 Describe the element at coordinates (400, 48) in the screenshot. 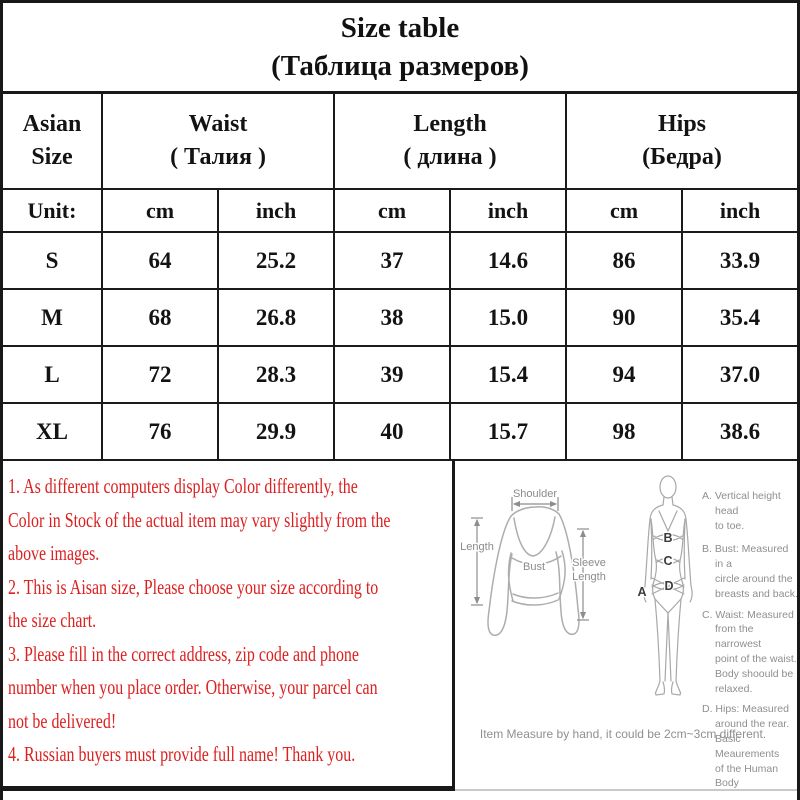

I see `title-block: Size table (Таблица размеров)` at that location.